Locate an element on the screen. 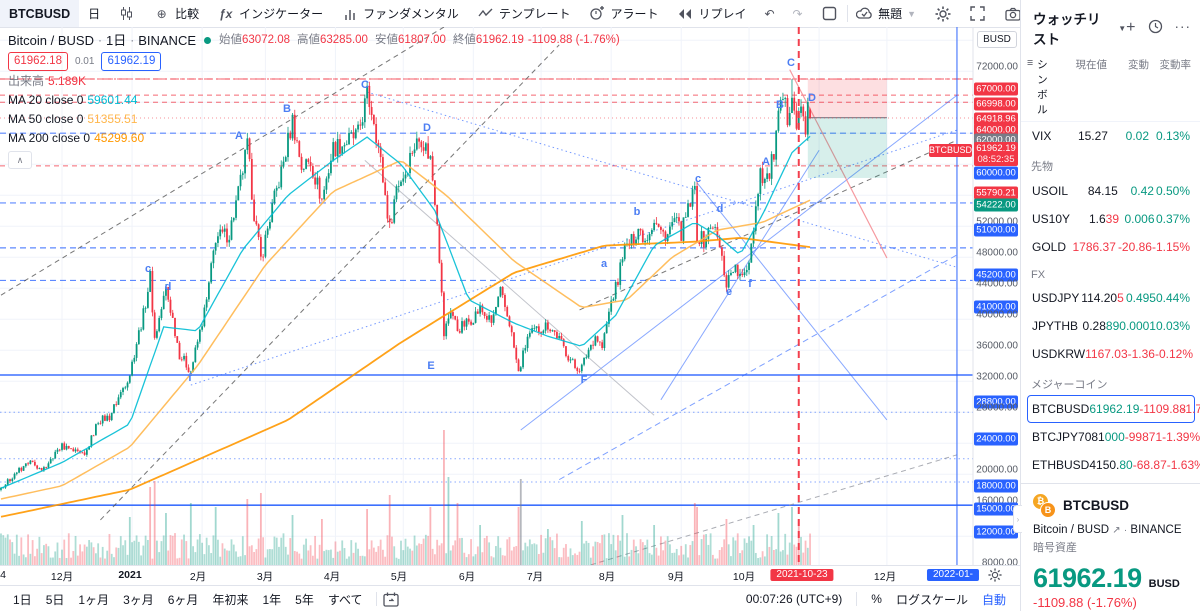  column-symbol: シンボル is located at coordinates (1042, 87).